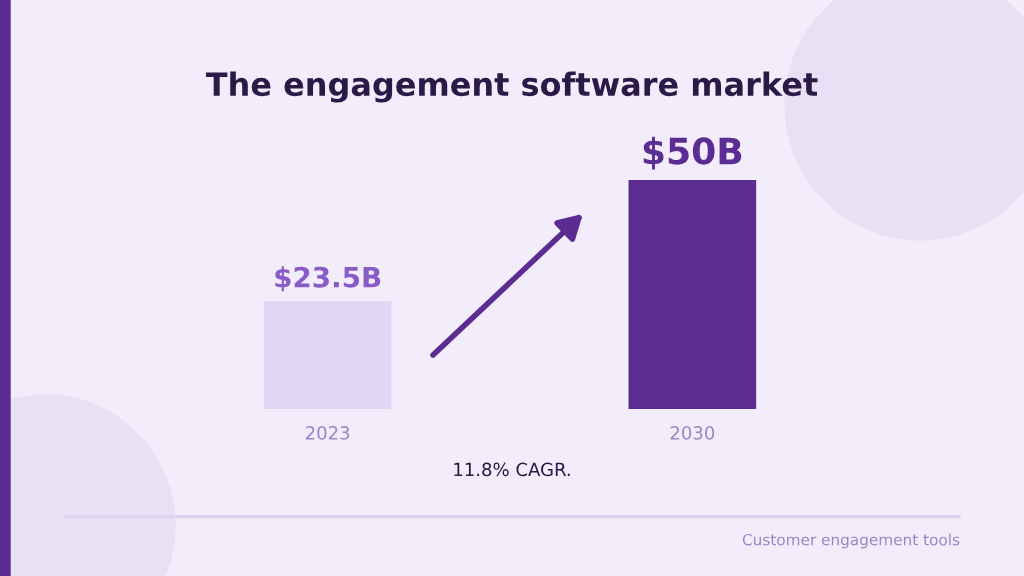  I want to click on data-label: $23.5B, so click(328, 279).